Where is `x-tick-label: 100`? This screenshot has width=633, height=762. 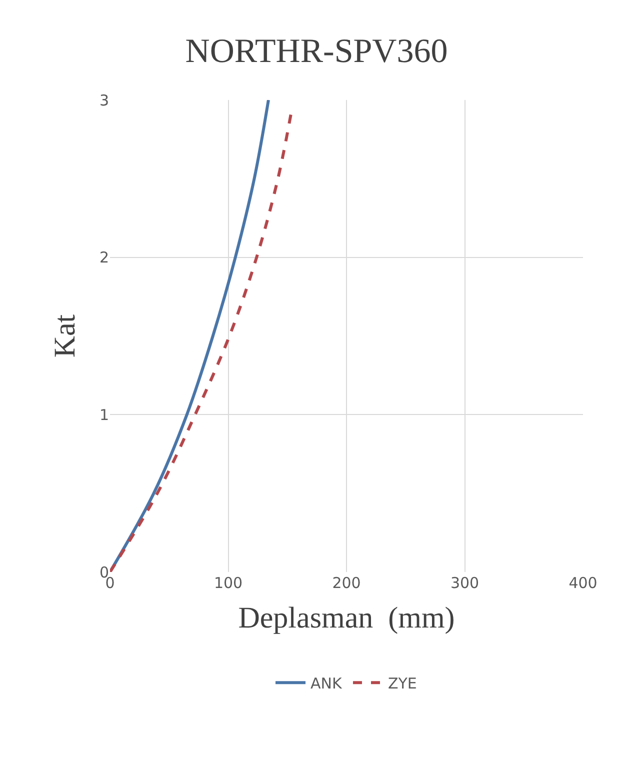 x-tick-label: 100 is located at coordinates (228, 583).